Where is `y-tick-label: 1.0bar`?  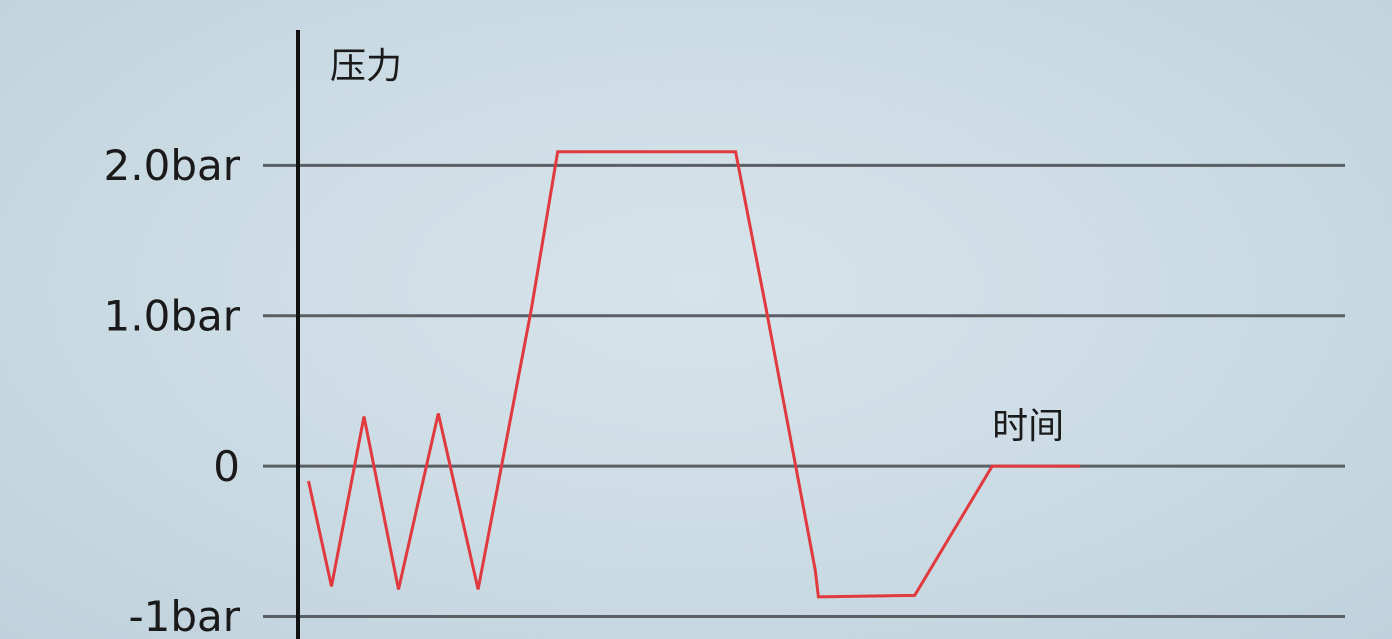
y-tick-label: 1.0bar is located at coordinates (172, 315).